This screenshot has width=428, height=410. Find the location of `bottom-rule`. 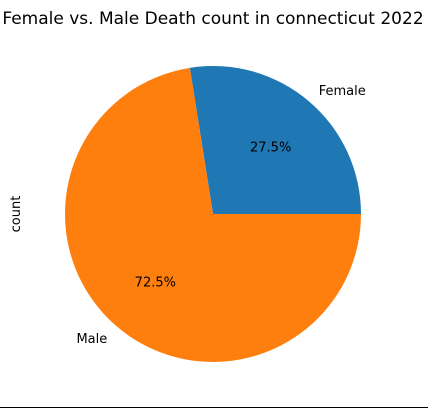

bottom-rule is located at coordinates (214, 407).